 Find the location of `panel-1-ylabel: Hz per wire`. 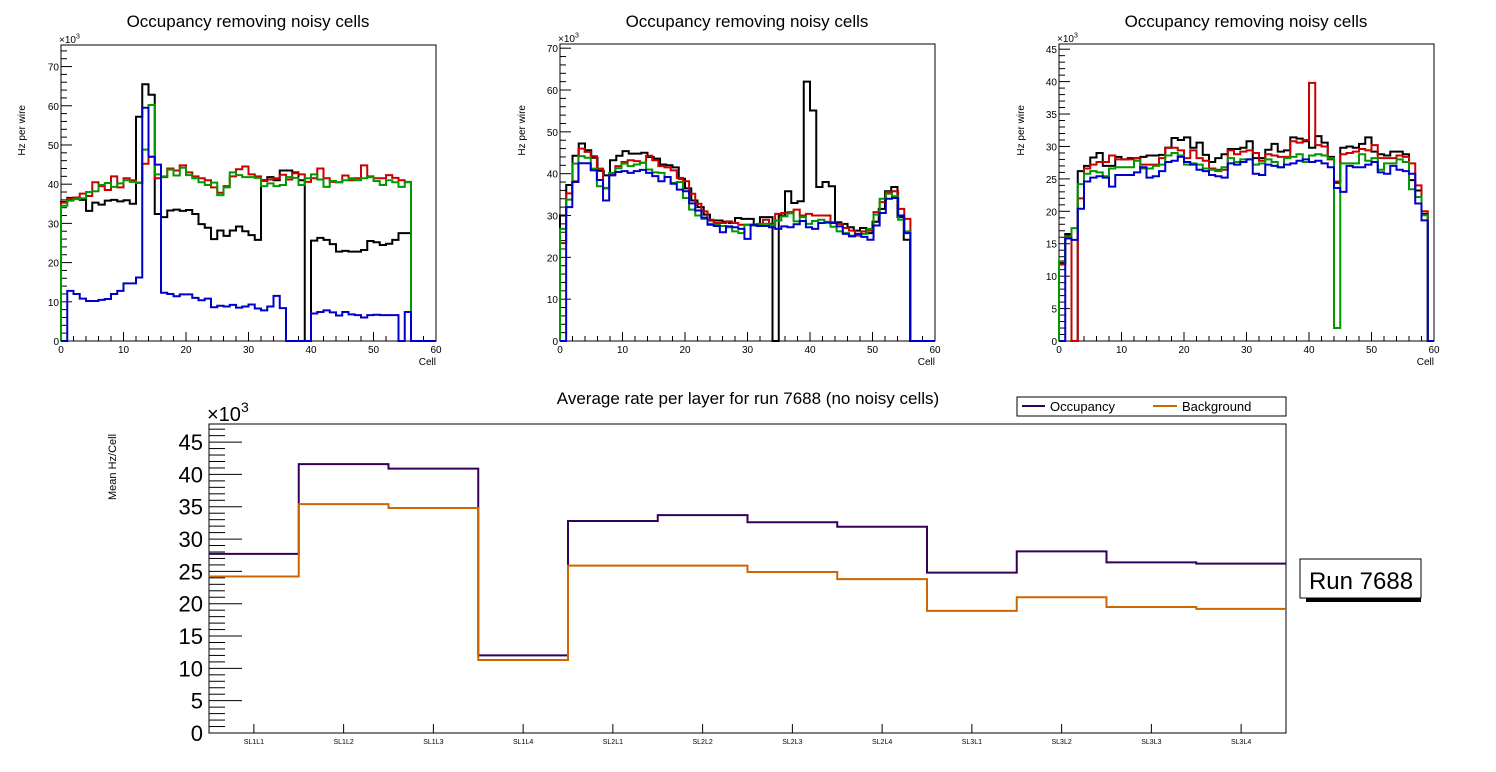

panel-1-ylabel: Hz per wire is located at coordinates (22, 130).